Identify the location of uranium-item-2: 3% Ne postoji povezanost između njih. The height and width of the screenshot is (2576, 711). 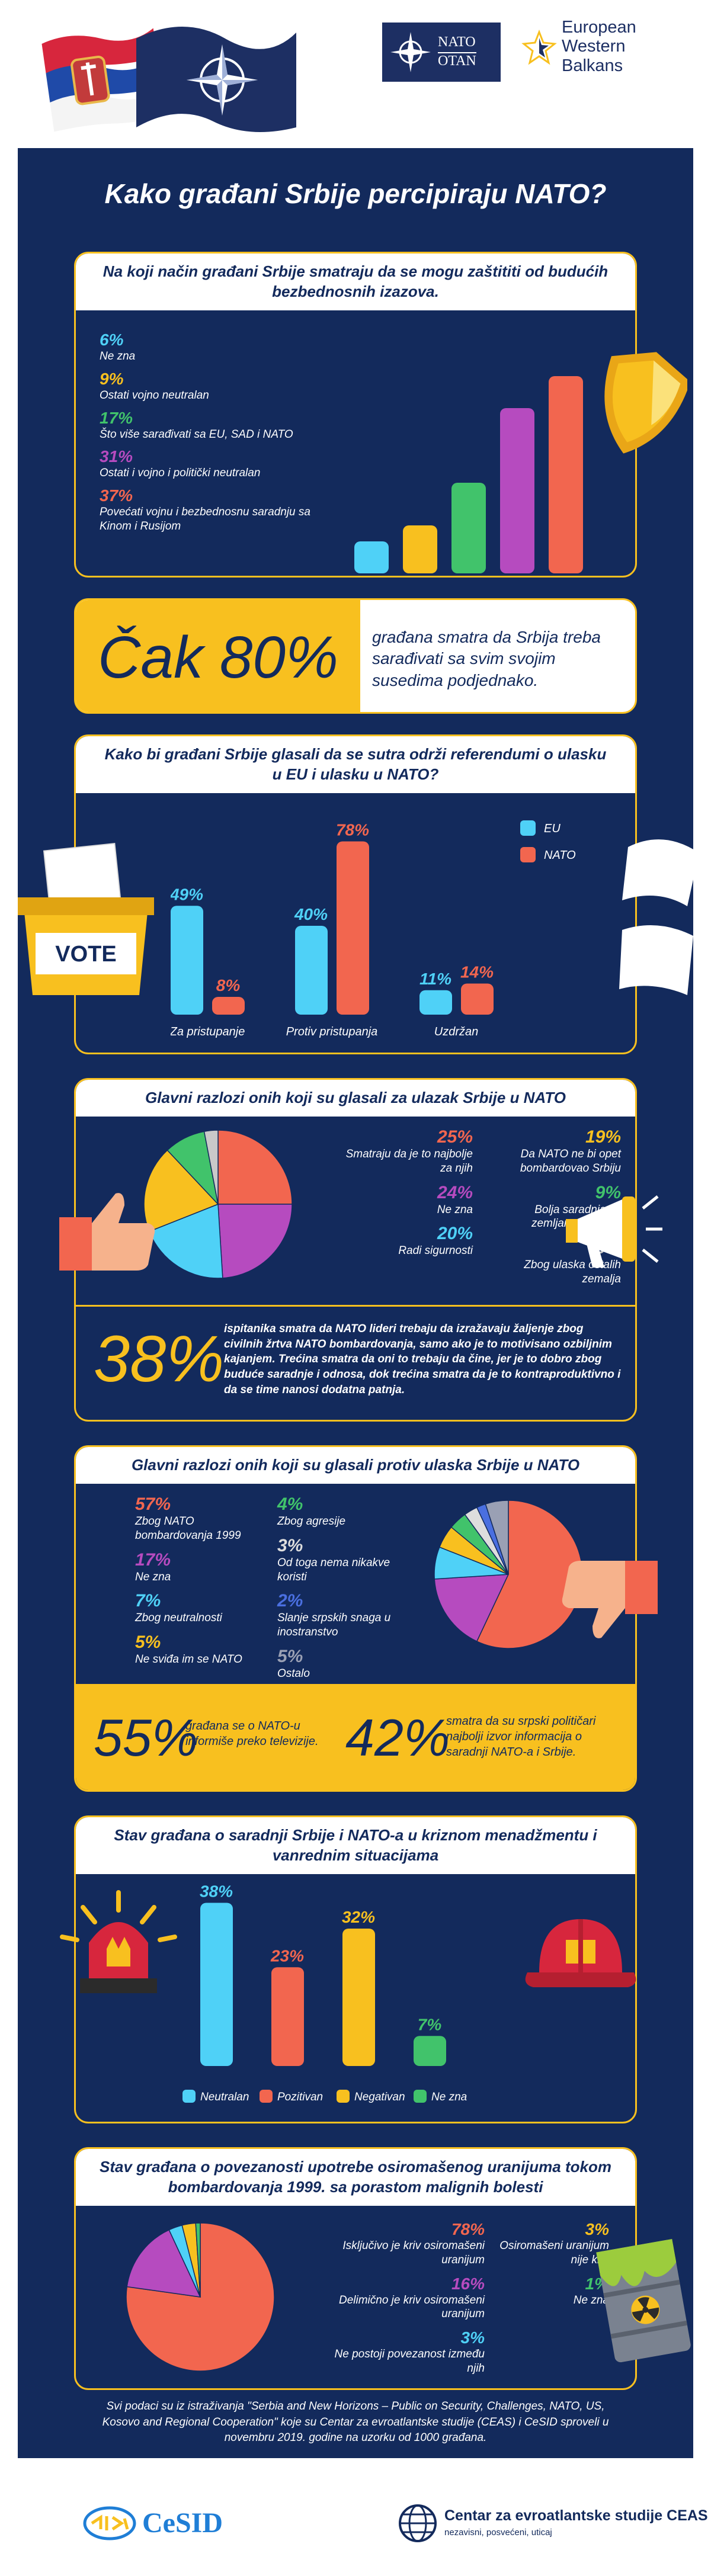
(408, 2352).